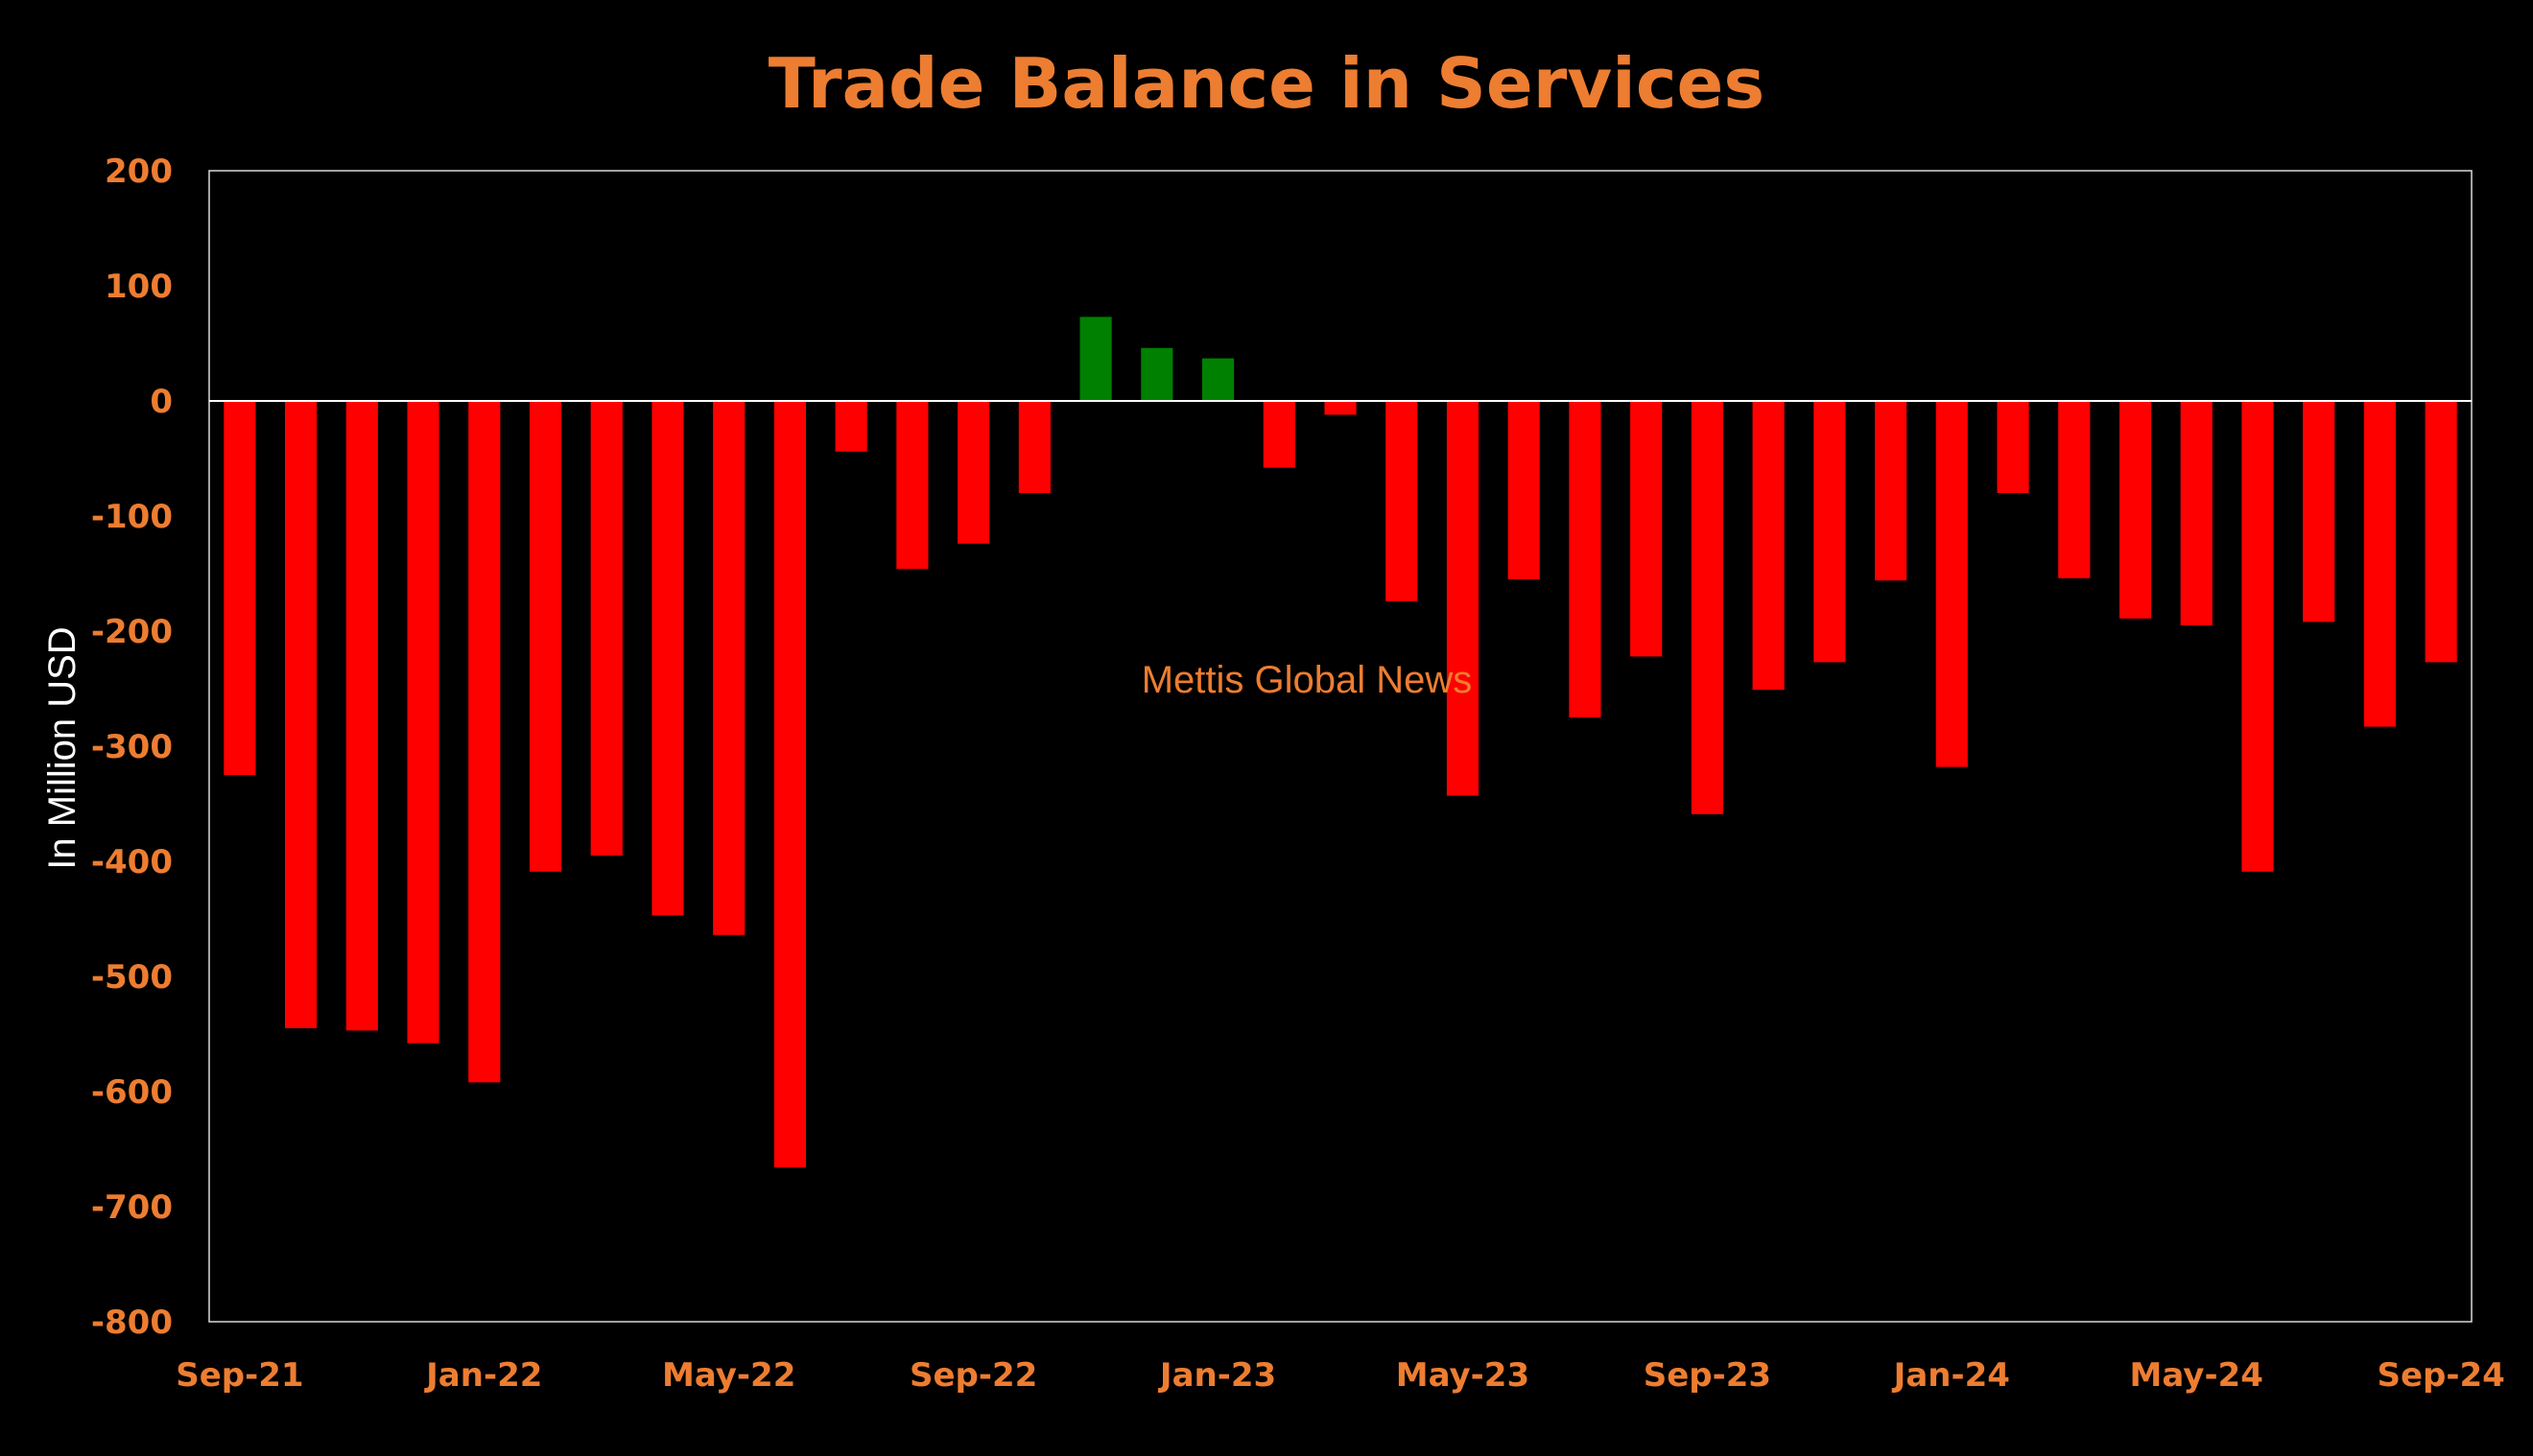 This screenshot has height=1456, width=2533. I want to click on y-tick-label: -500, so click(132, 978).